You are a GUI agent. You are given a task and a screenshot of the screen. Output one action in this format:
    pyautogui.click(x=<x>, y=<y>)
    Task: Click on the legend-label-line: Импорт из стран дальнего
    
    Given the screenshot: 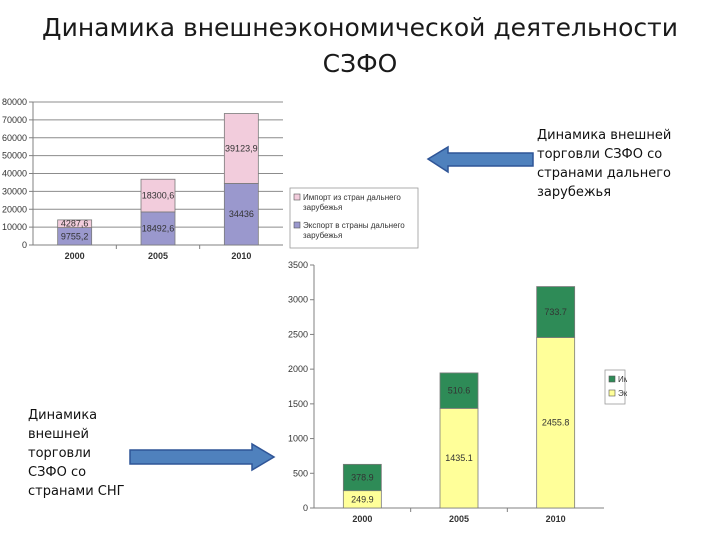 What is the action you would take?
    pyautogui.click(x=352, y=197)
    